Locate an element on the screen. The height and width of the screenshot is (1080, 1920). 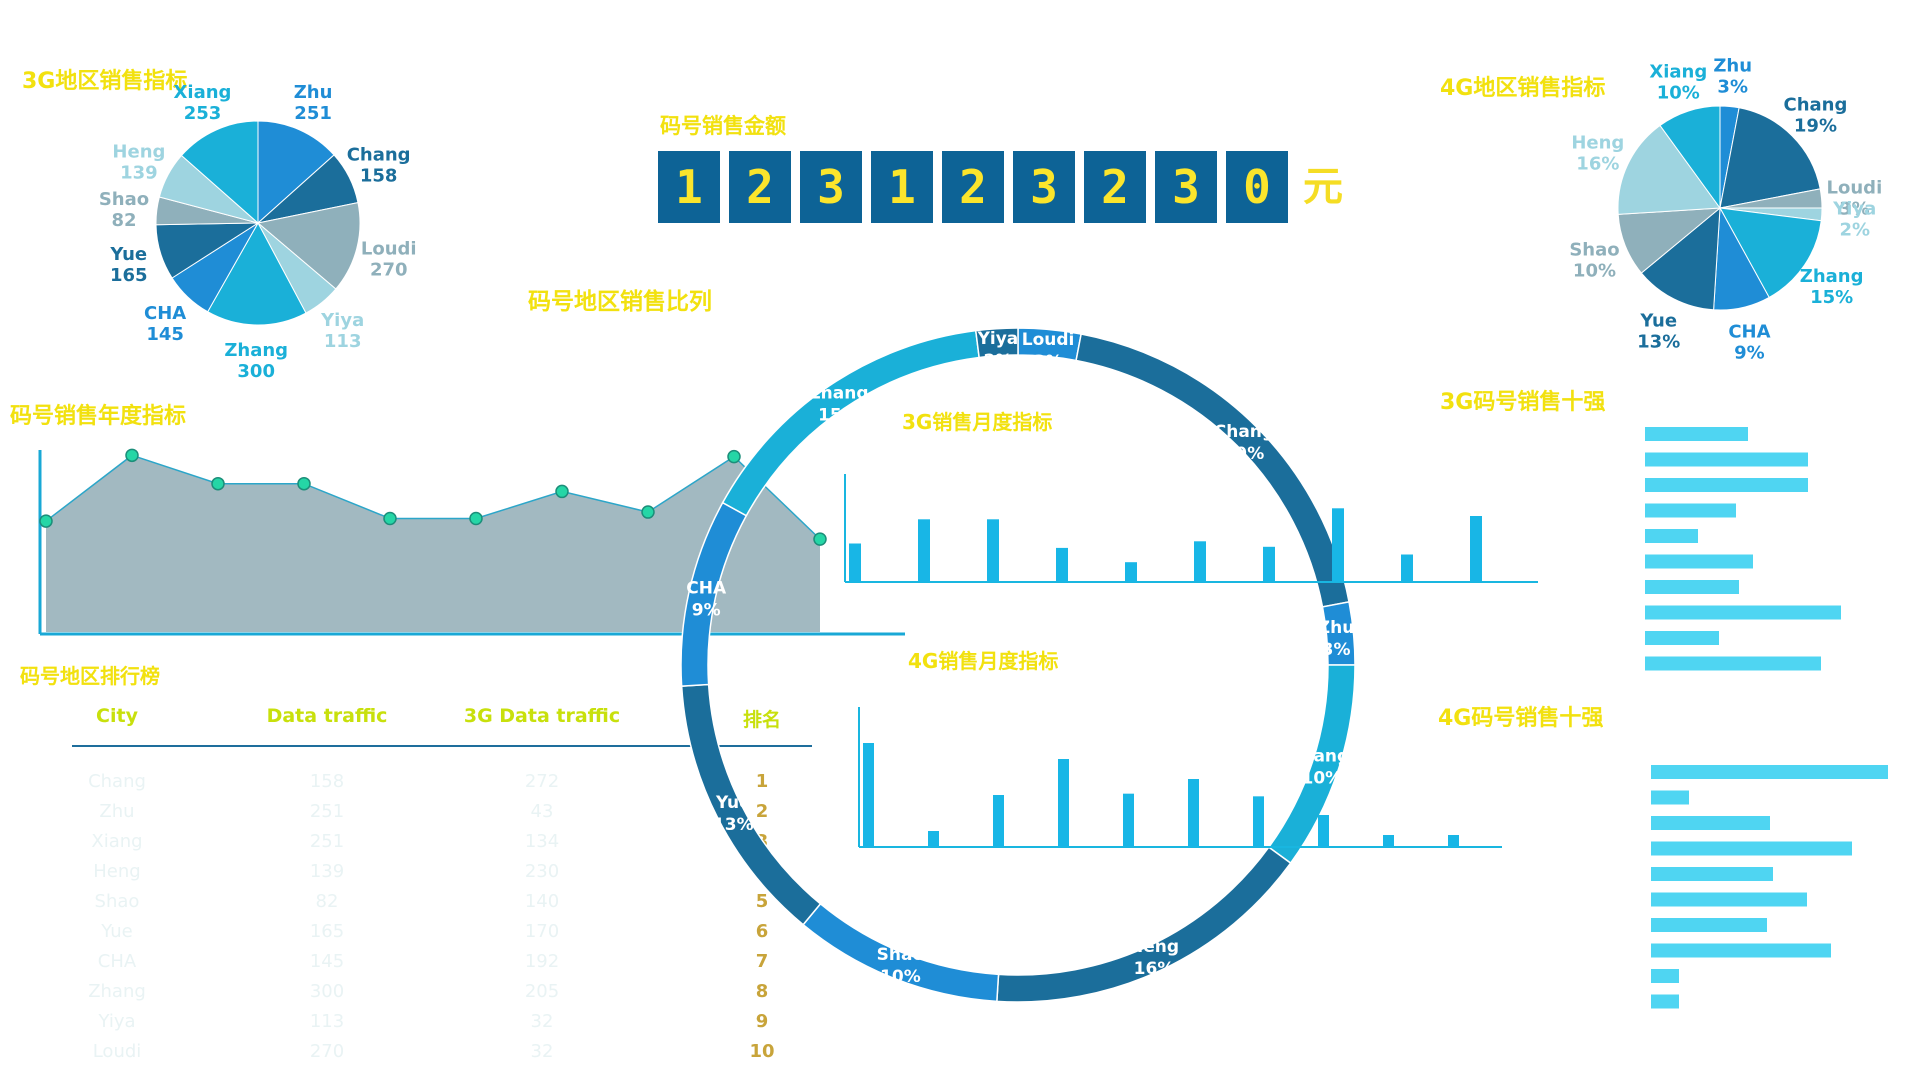
pie3g-label: Yiya is located at coordinates (342, 320).